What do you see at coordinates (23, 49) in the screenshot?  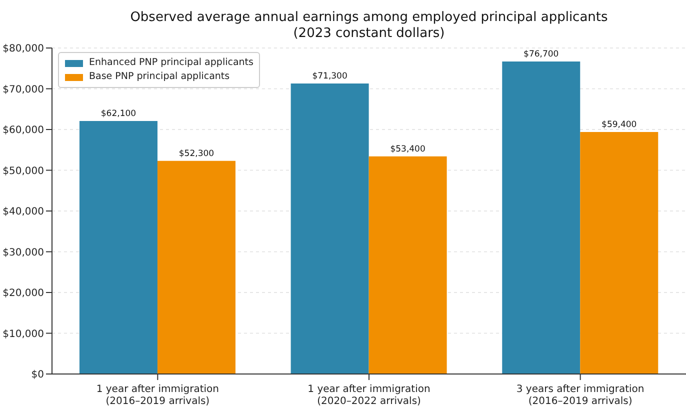 I see `y-tick-label: $80,000` at bounding box center [23, 49].